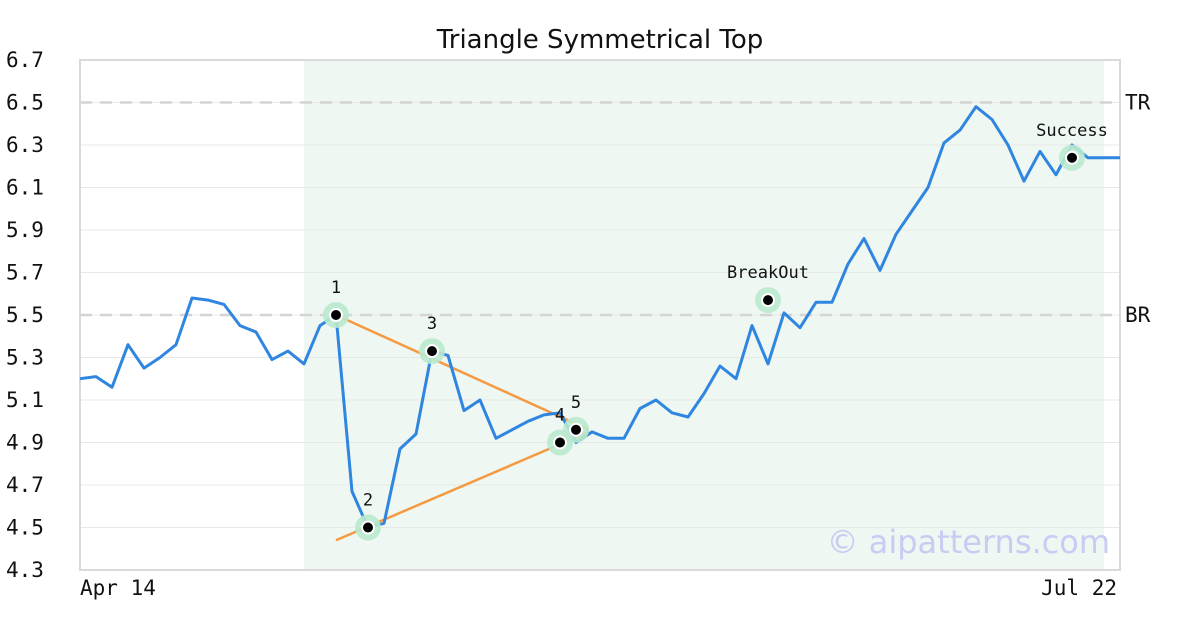 The height and width of the screenshot is (630, 1200). Describe the element at coordinates (336, 288) in the screenshot. I see `point-label: 1` at that location.